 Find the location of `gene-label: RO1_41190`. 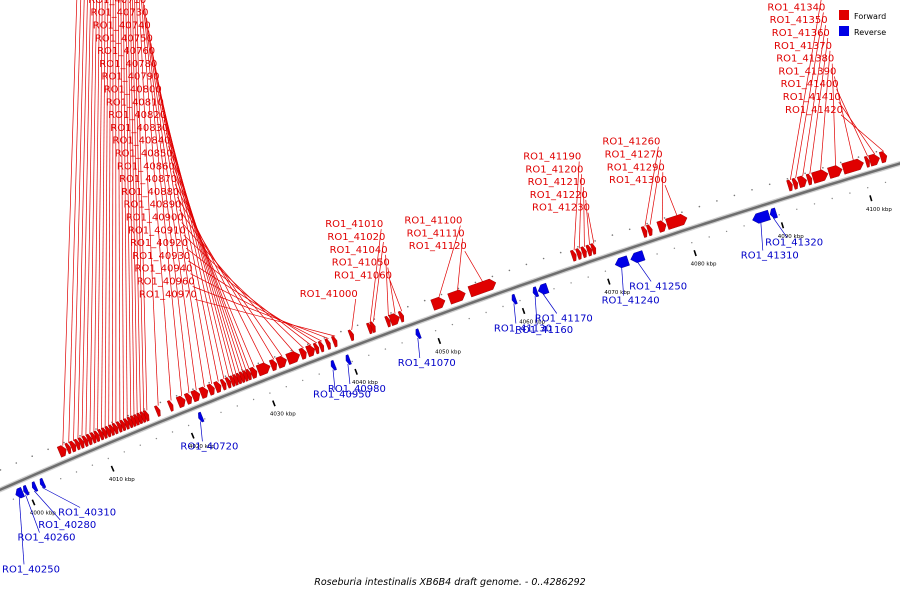

gene-label: RO1_41190 is located at coordinates (552, 157).